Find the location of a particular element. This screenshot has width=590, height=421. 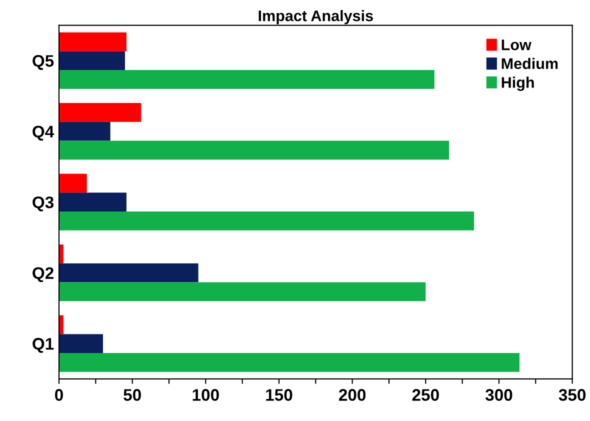

x-tick-label: 350 is located at coordinates (572, 395).